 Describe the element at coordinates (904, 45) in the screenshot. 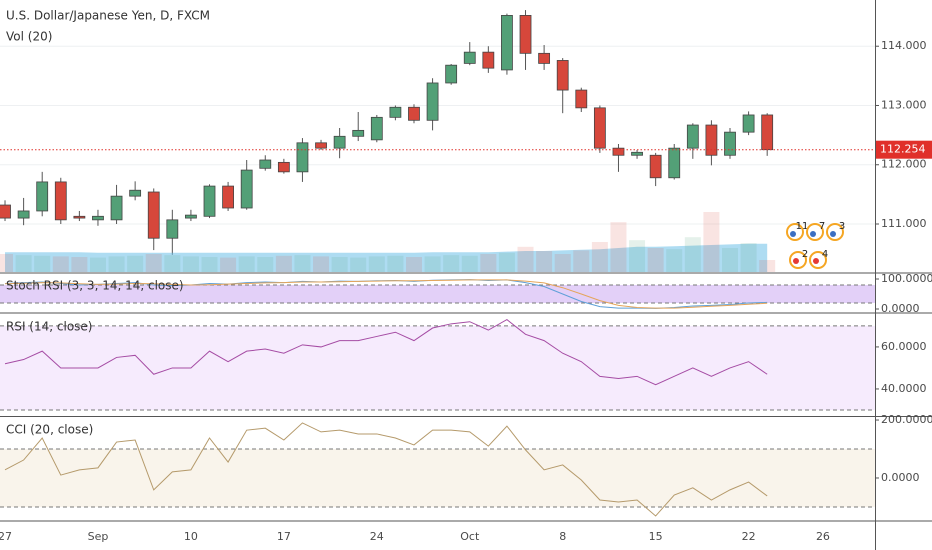

I see `y-tick-label: 114.000` at that location.